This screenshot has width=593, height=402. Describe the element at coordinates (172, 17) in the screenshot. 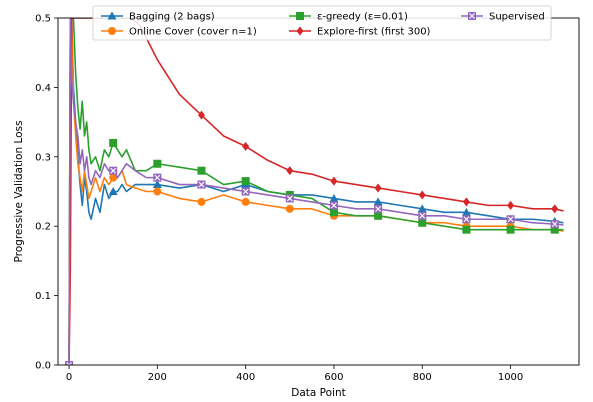

I see `legend-label: Bagging (2 bags)` at that location.